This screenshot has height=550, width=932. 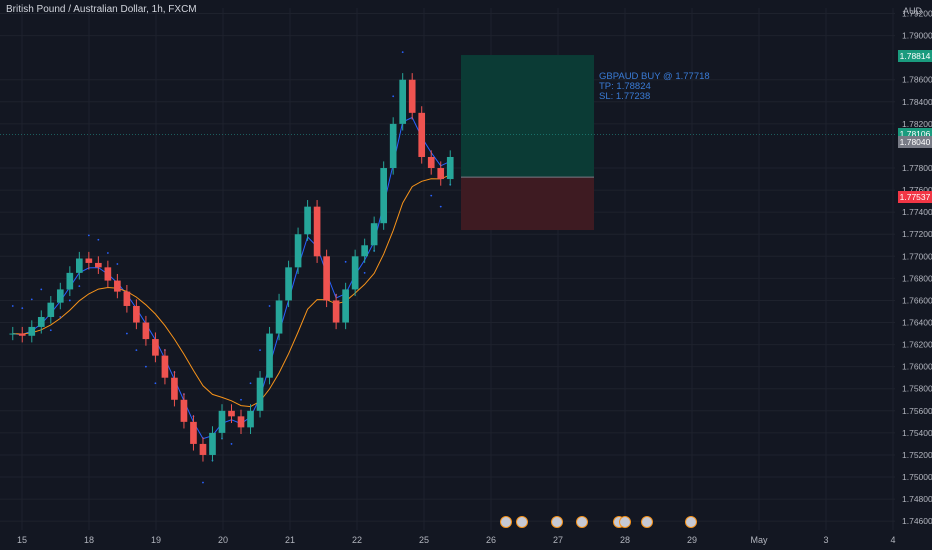 I want to click on x-tick-label: 21, so click(x=290, y=540).